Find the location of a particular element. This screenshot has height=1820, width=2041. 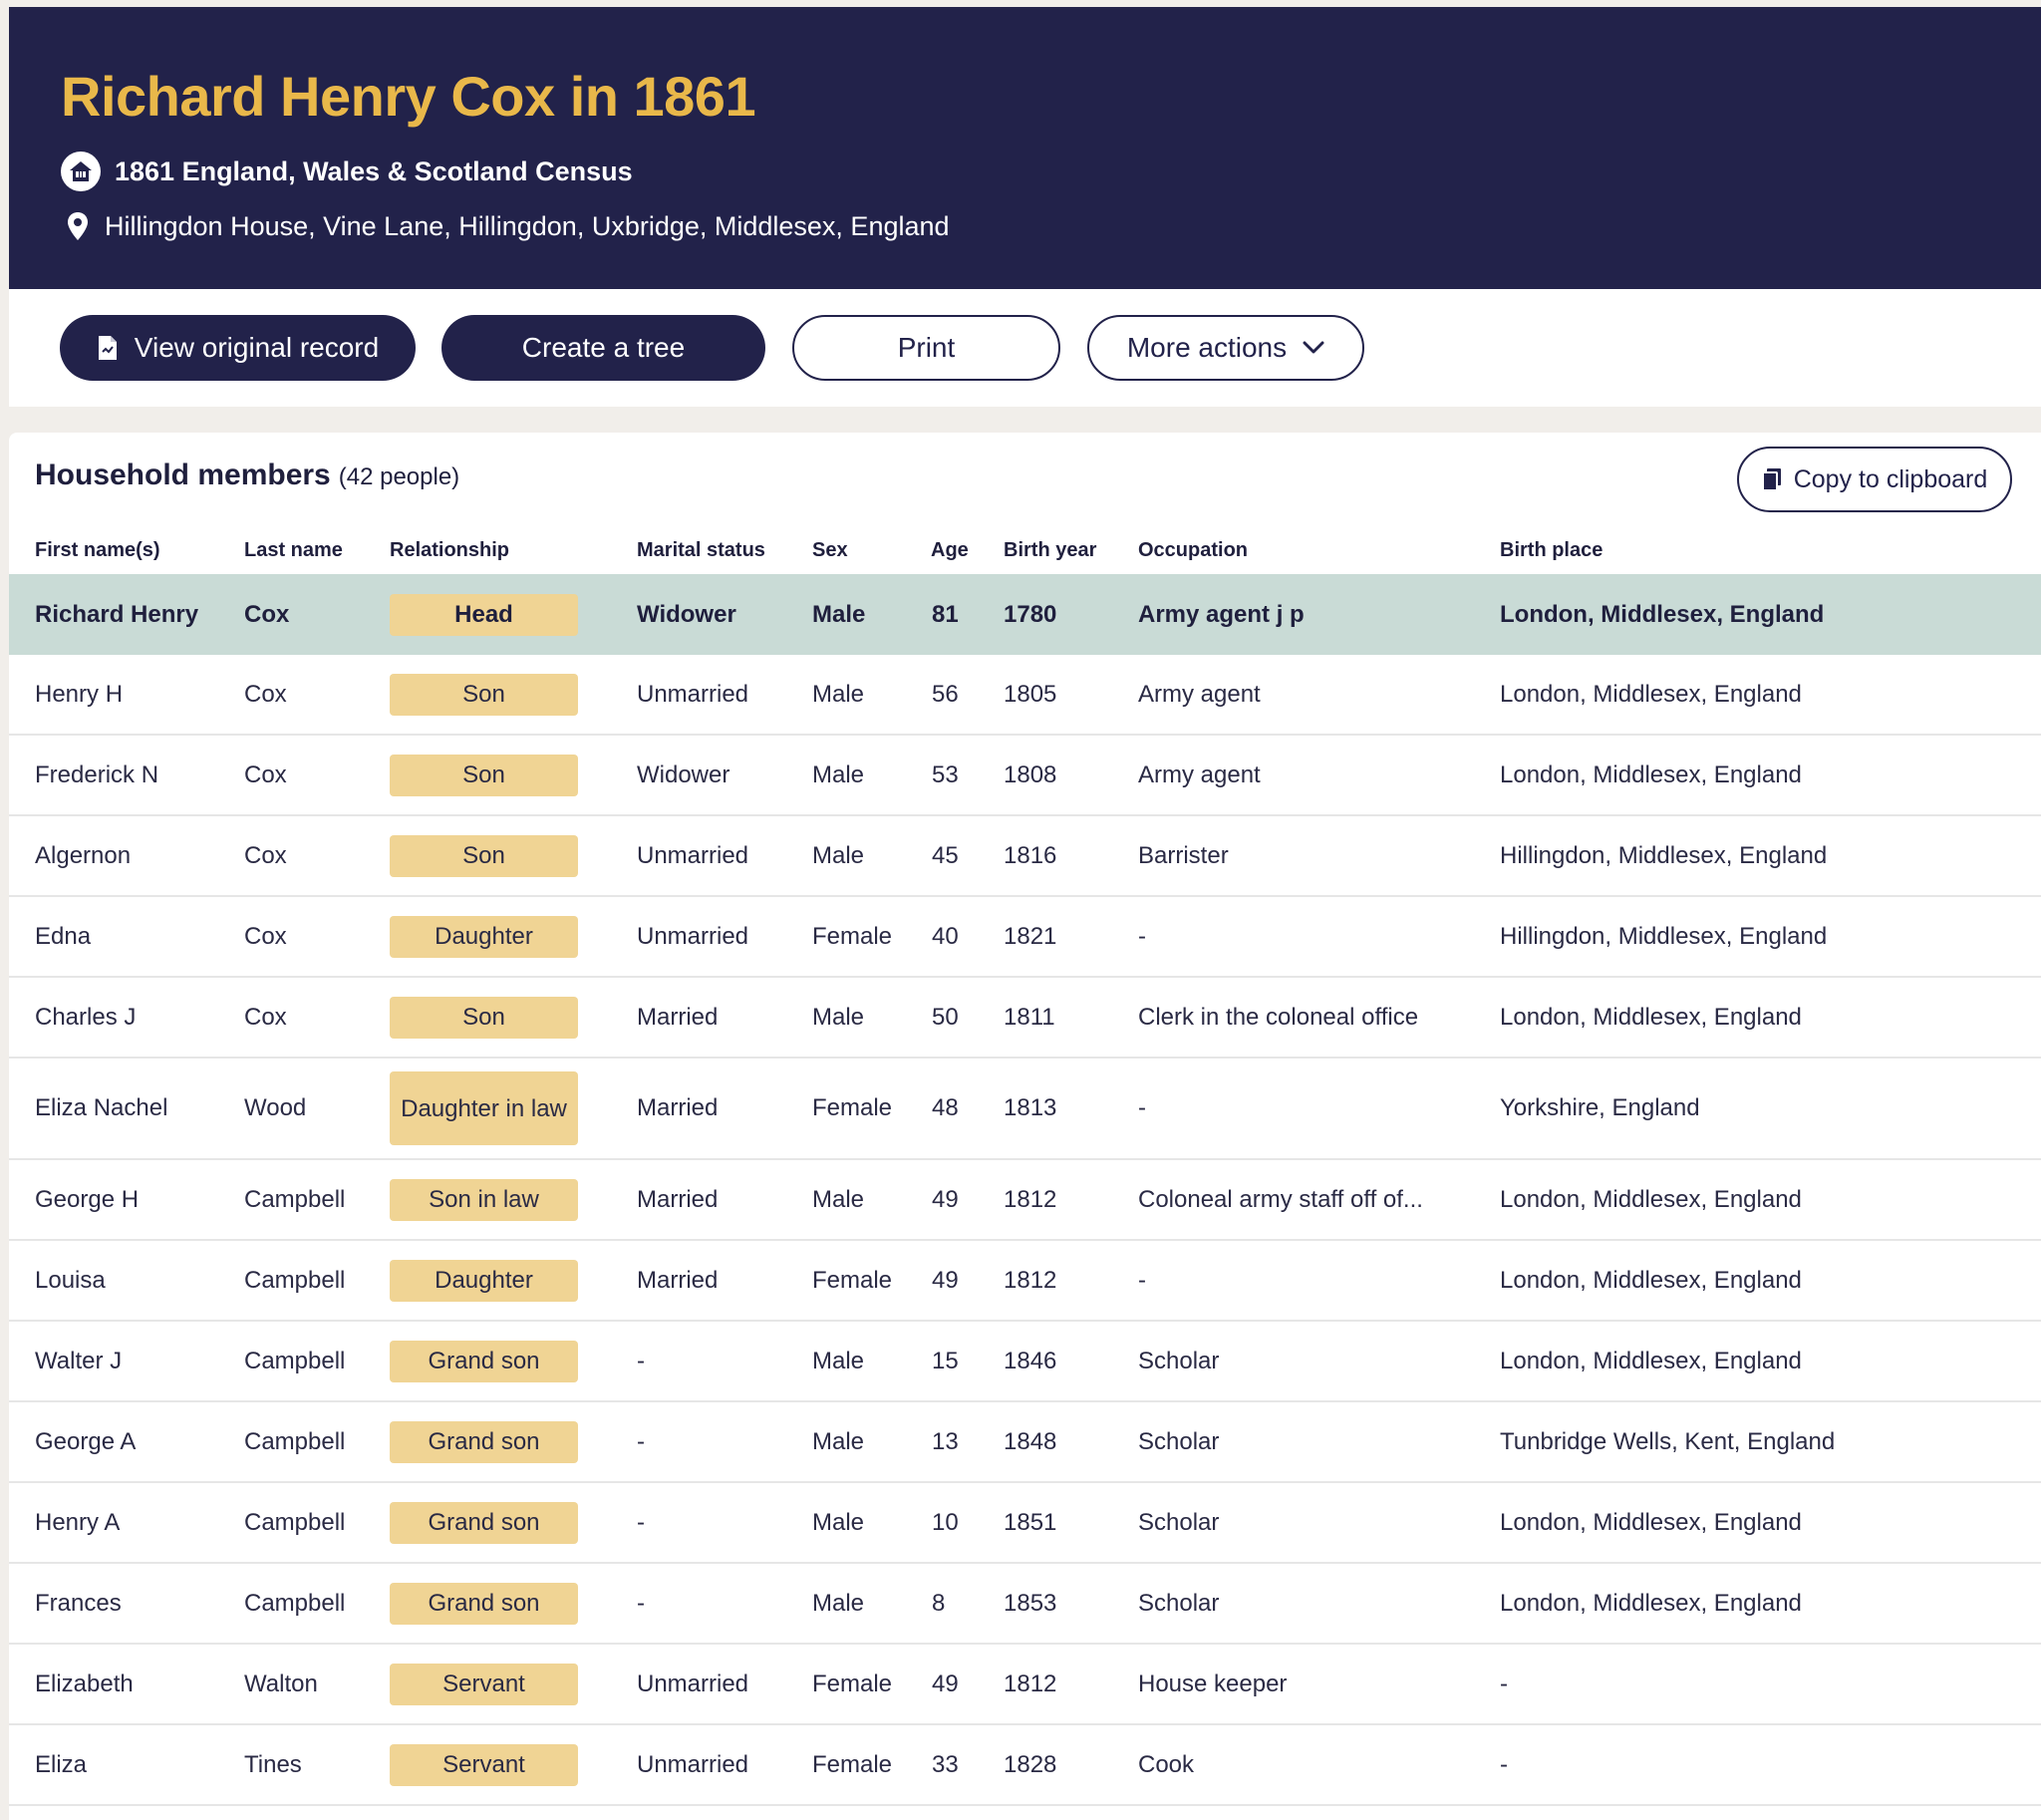

cell-age: 10 is located at coordinates (945, 1522).